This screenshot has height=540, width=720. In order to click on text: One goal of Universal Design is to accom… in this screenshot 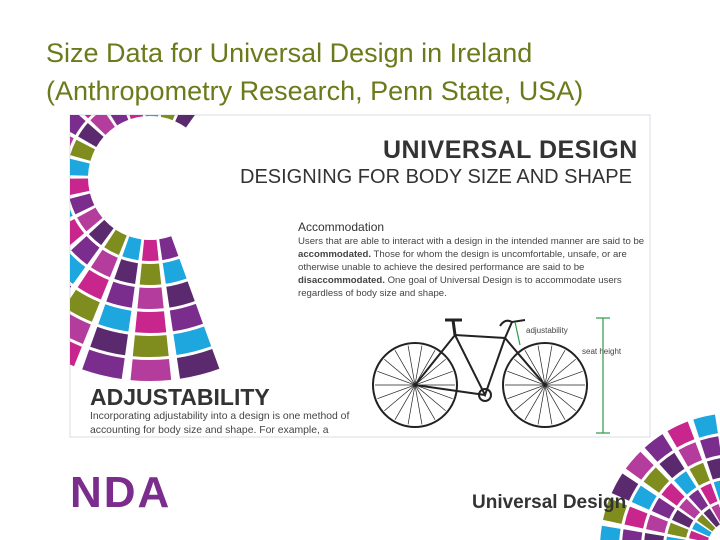, I will do `click(460, 287)`.